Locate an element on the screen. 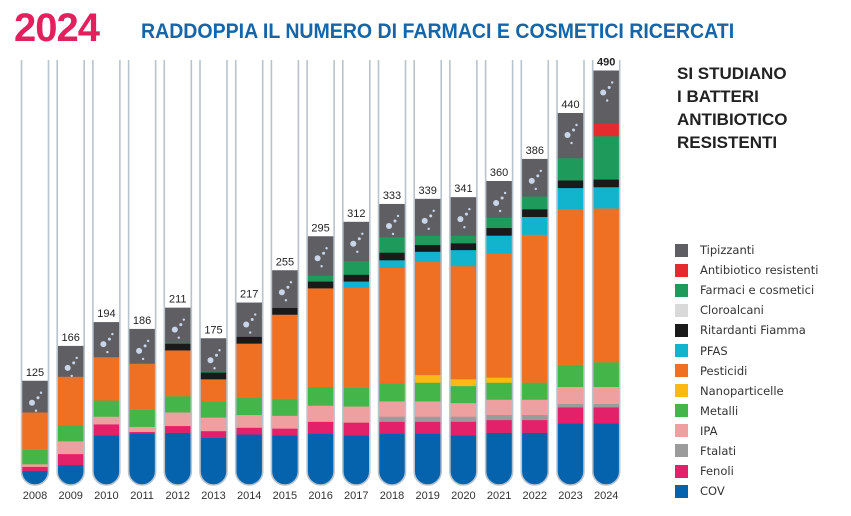 This screenshot has width=851, height=516. tube-2015 is located at coordinates (285, 377).